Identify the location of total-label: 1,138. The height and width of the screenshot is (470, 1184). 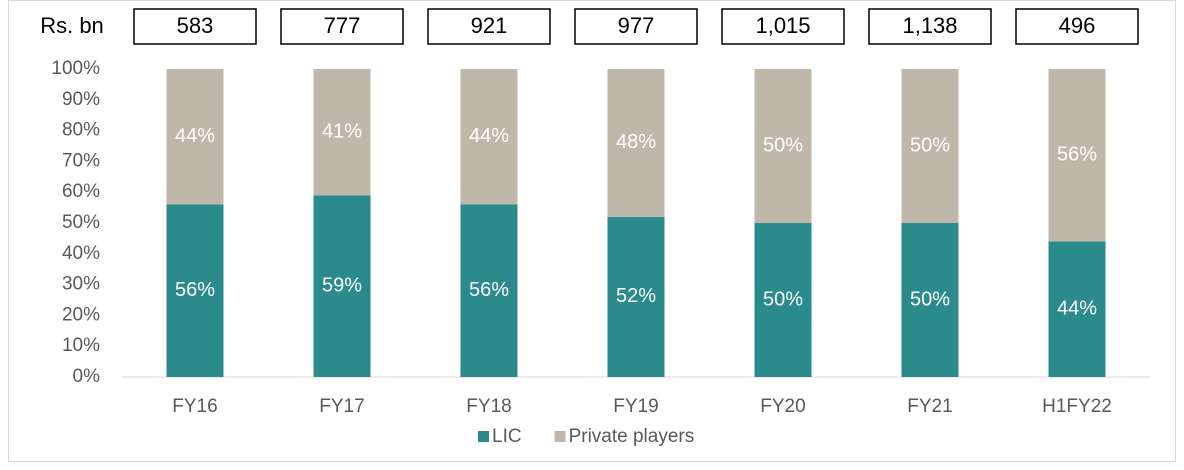
(929, 25).